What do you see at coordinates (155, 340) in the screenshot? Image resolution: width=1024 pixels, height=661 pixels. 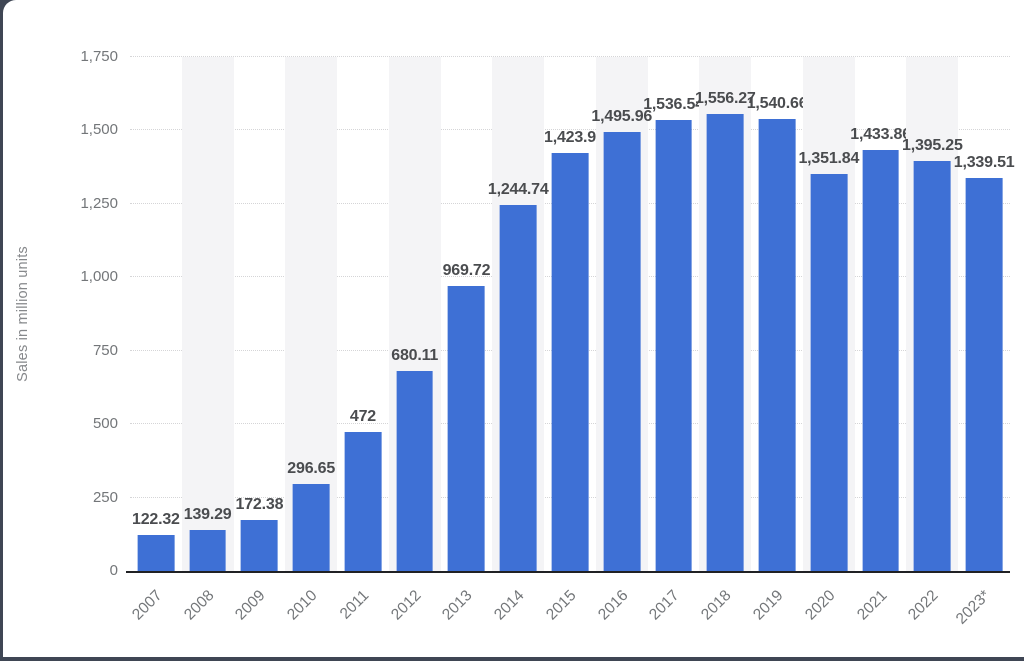 I see `bar-column: 122.32 2007` at bounding box center [155, 340].